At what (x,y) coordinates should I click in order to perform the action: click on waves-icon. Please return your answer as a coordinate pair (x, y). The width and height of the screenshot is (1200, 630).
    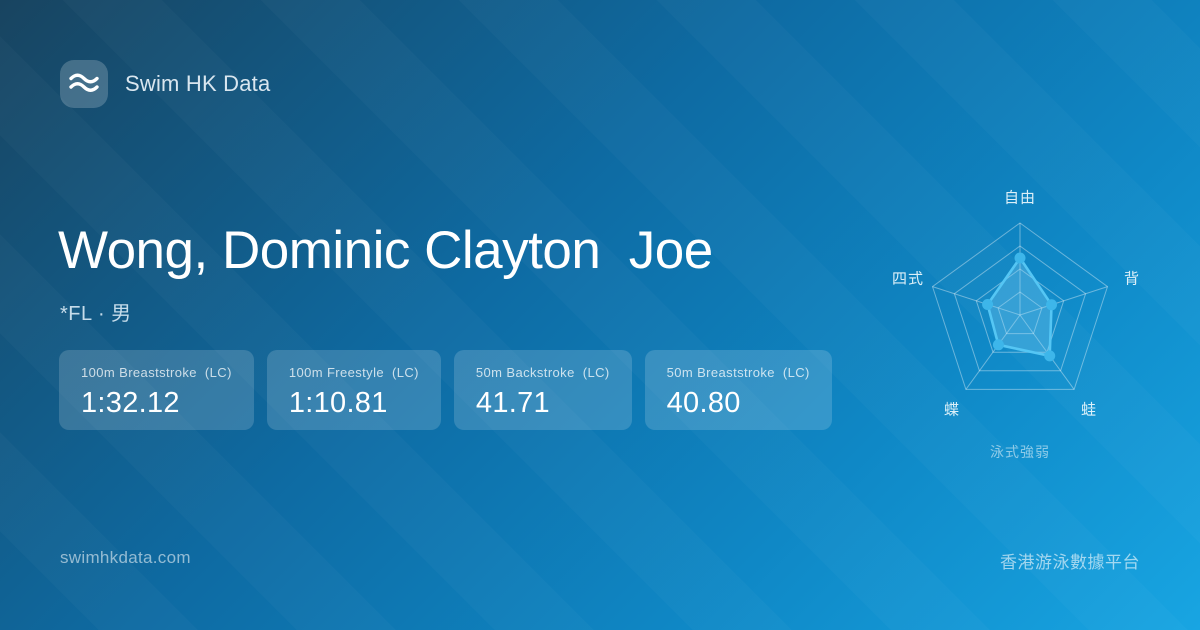
    Looking at the image, I should click on (84, 84).